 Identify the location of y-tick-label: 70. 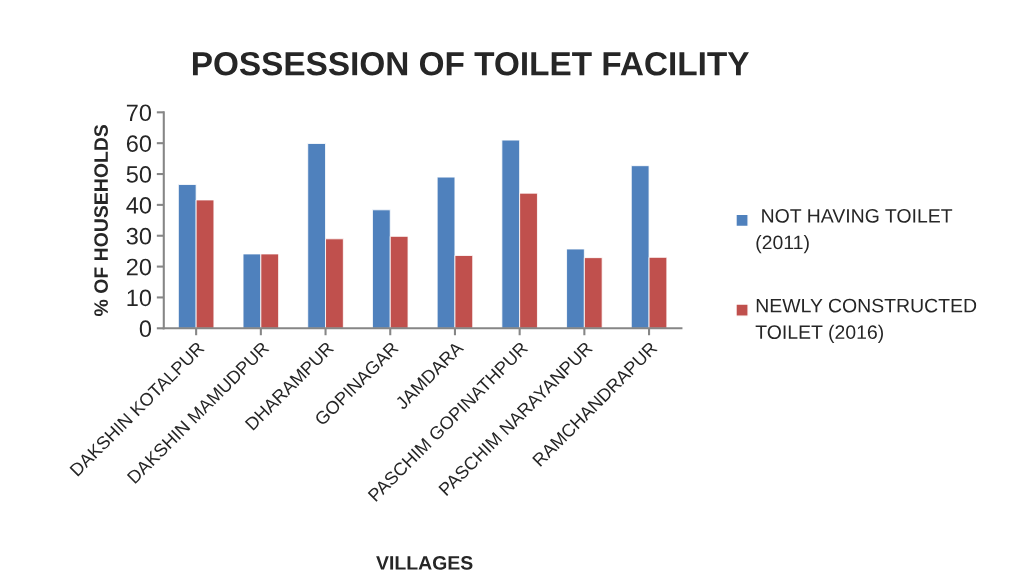
(139, 113).